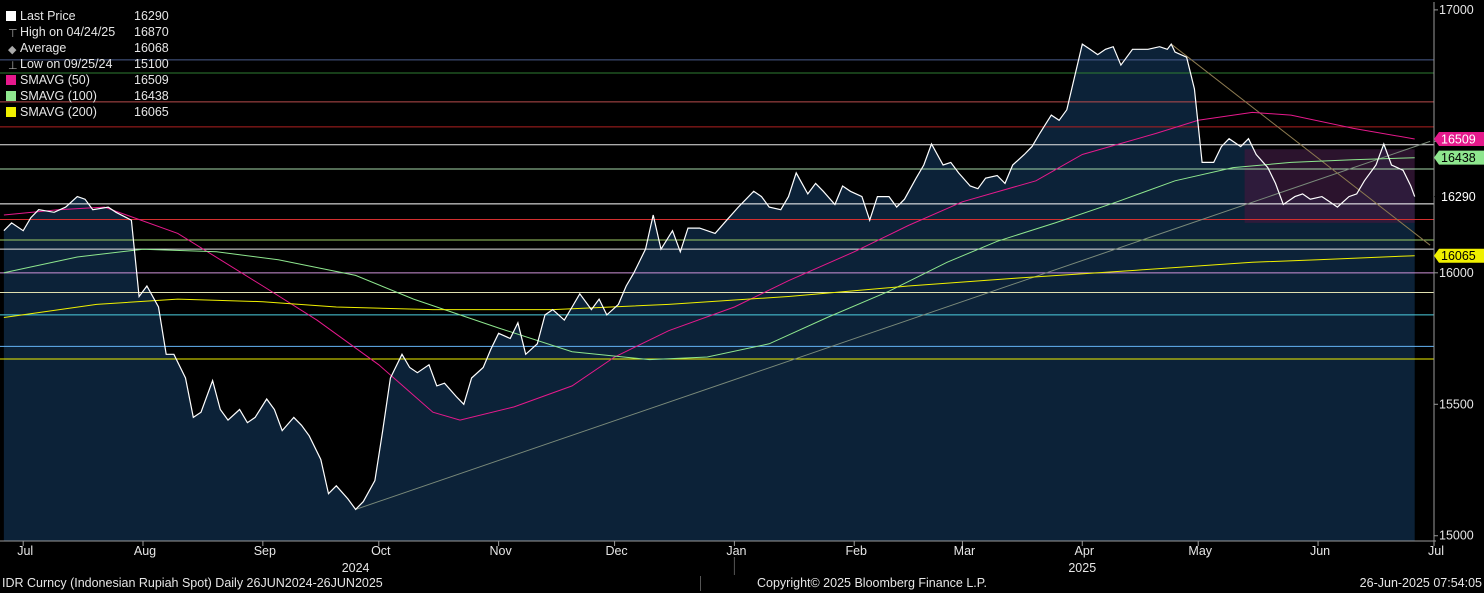 Image resolution: width=1484 pixels, height=593 pixels. Describe the element at coordinates (1084, 551) in the screenshot. I see `x-tick-label: Apr` at that location.